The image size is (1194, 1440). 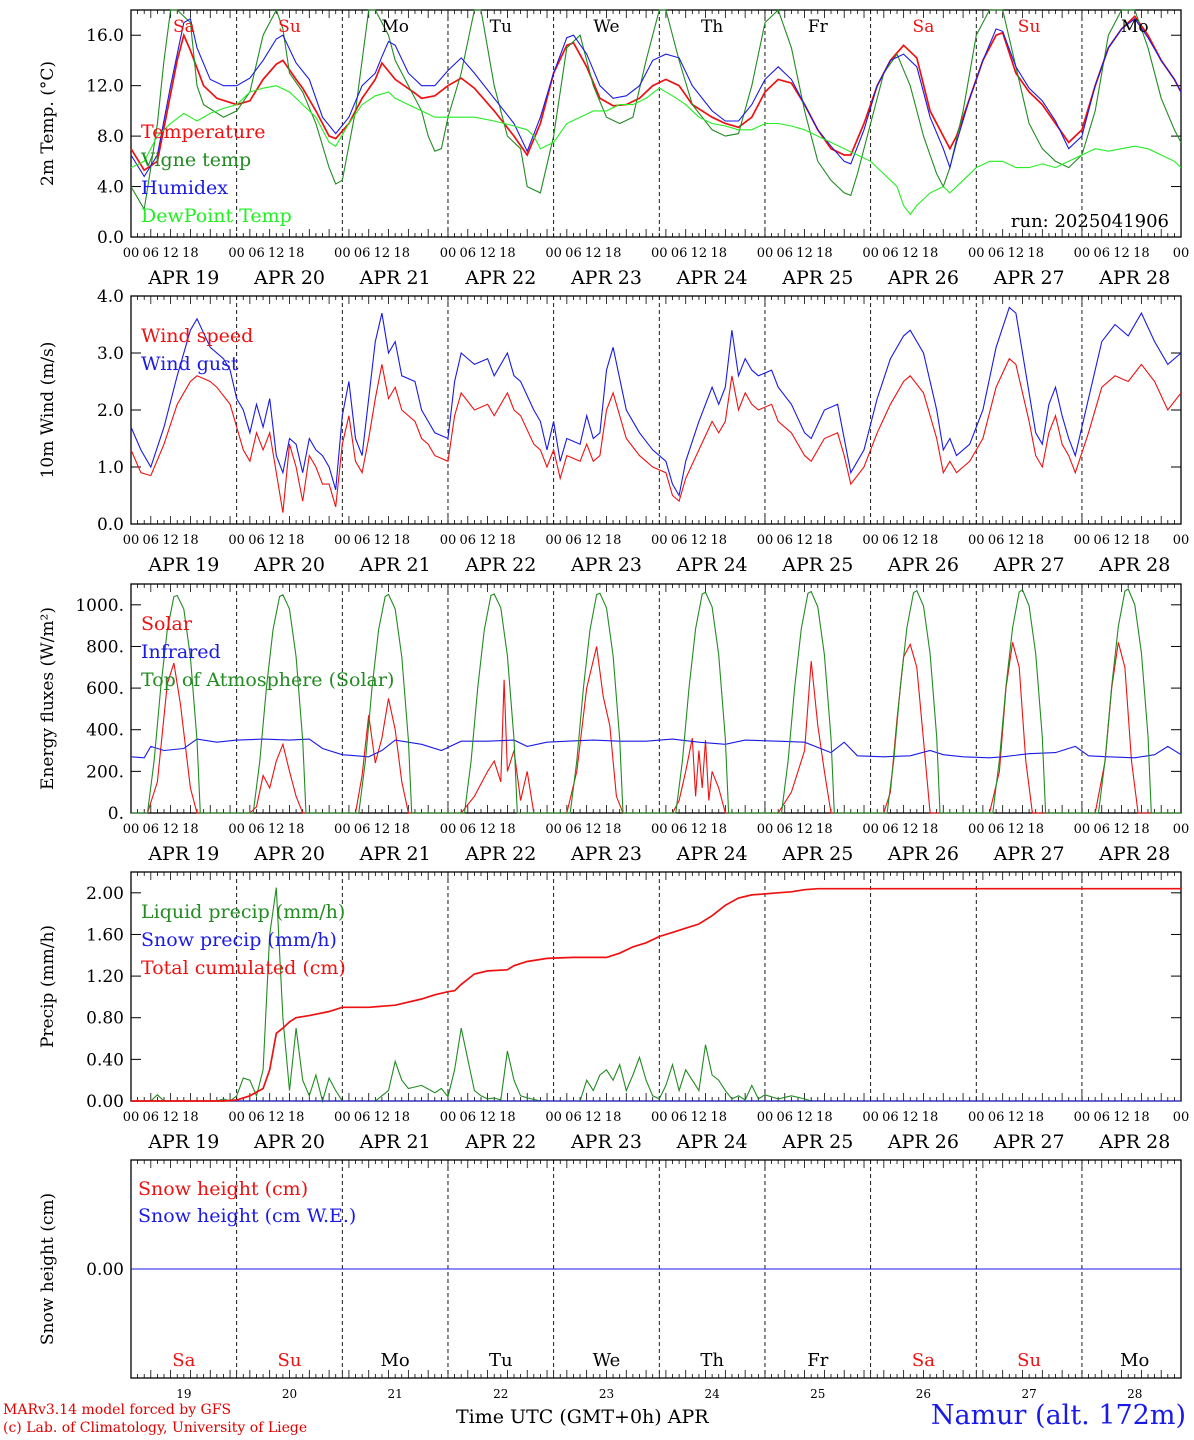 I want to click on y-tick-label: 0.00, so click(x=105, y=1102).